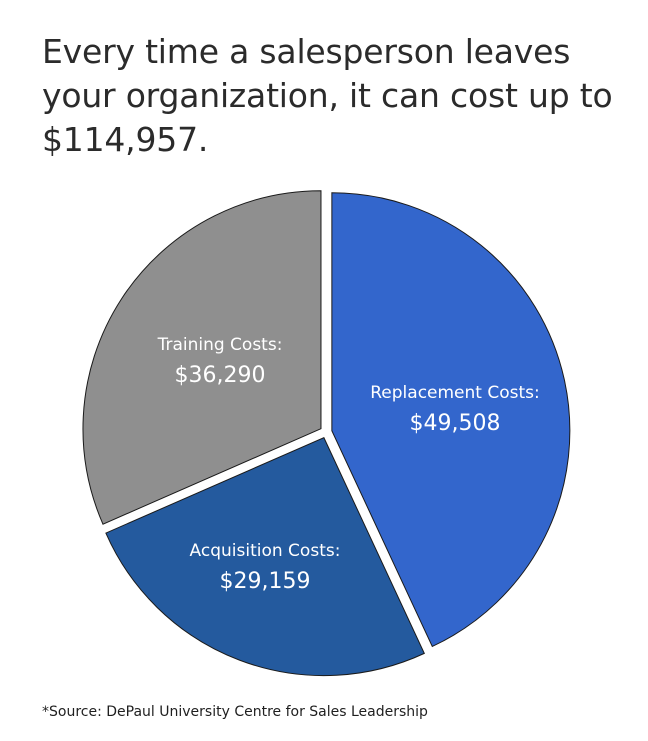 The image size is (648, 741). Describe the element at coordinates (220, 375) in the screenshot. I see `training-costs-value: $36,290` at that location.